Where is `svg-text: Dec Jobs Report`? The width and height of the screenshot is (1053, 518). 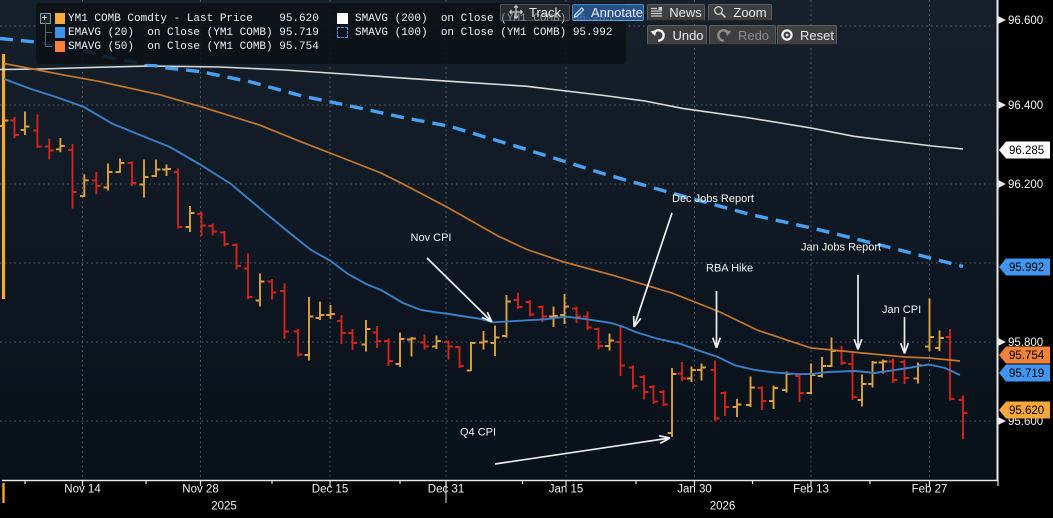
svg-text: Dec Jobs Report is located at coordinates (713, 199).